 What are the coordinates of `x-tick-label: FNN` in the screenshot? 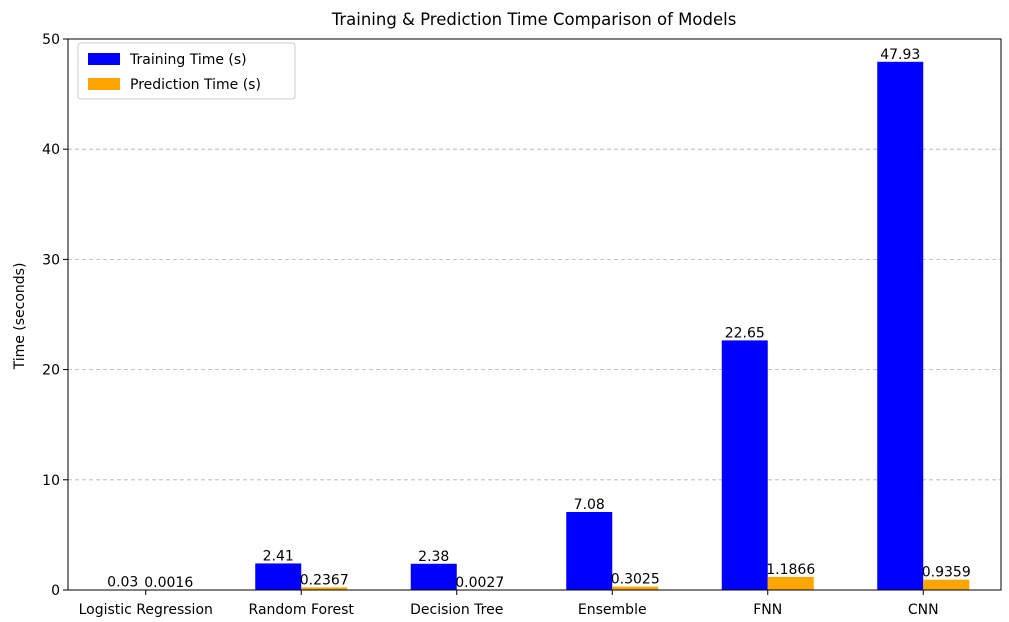 It's located at (767, 610).